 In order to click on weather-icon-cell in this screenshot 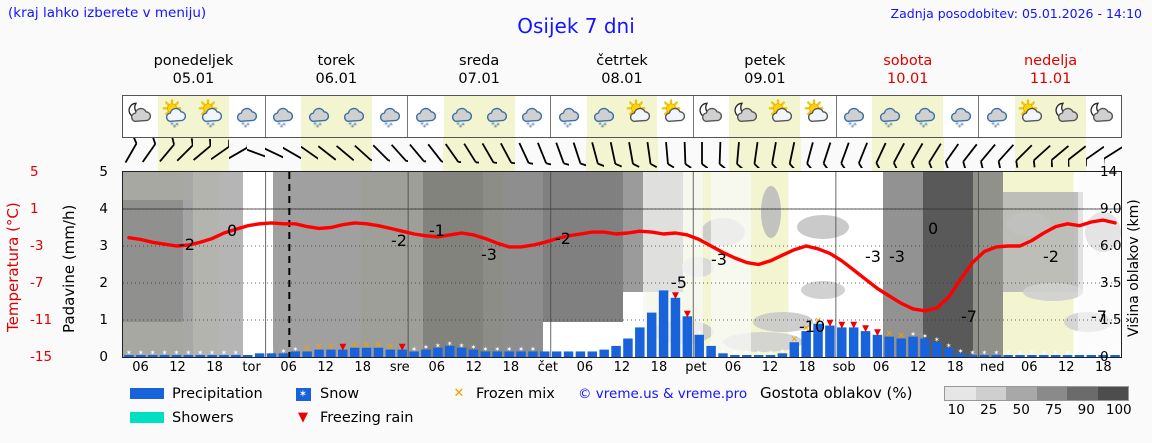, I will do `click(1068, 116)`.